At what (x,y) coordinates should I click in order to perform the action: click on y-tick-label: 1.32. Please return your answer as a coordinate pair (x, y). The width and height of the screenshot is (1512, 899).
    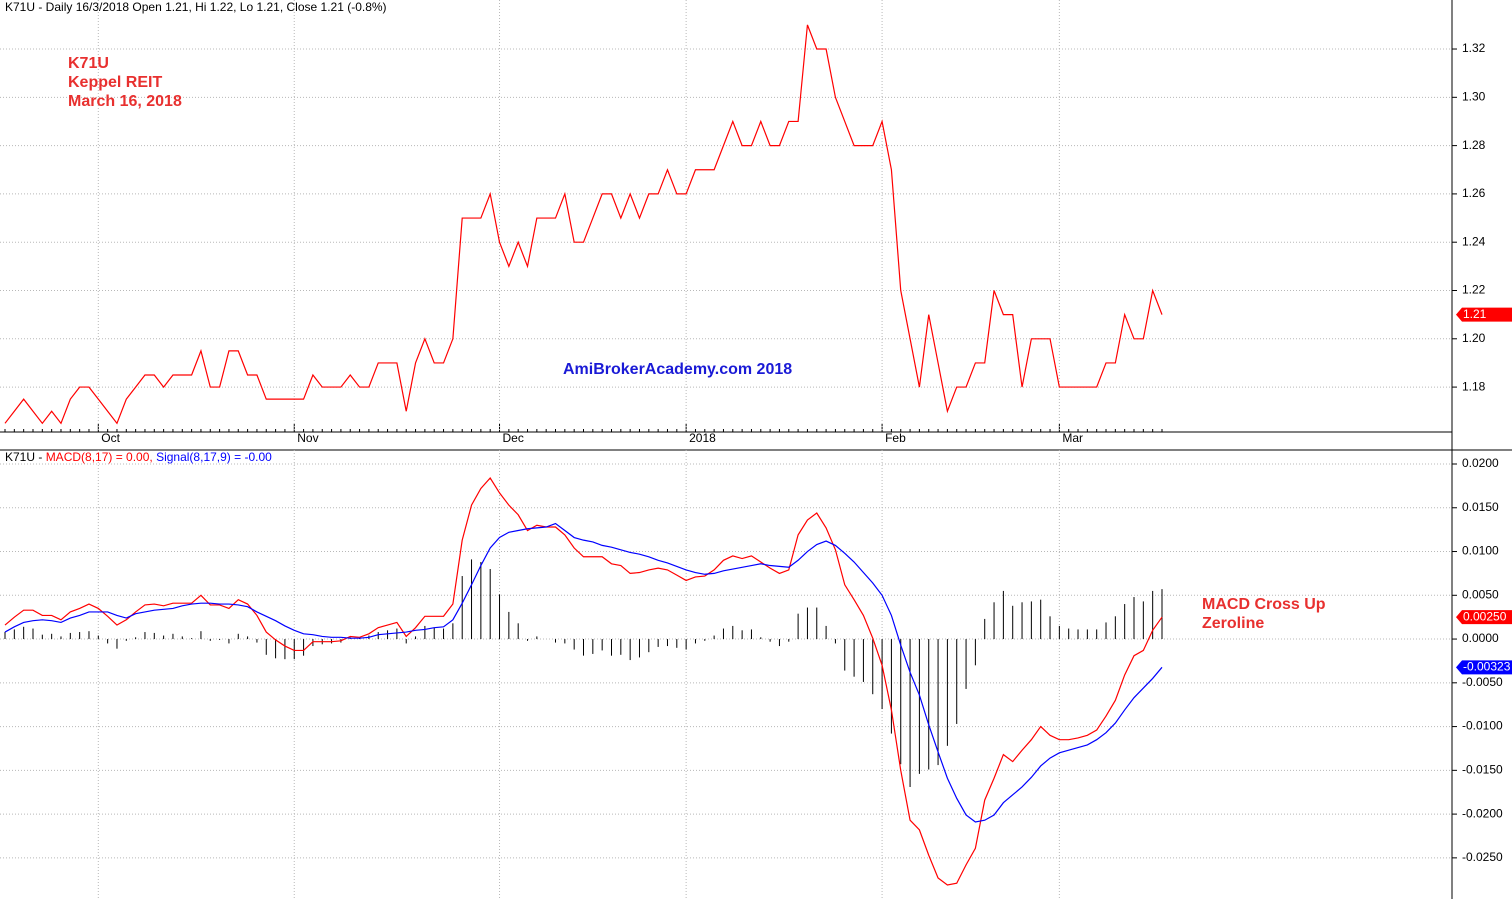
    Looking at the image, I should click on (1474, 48).